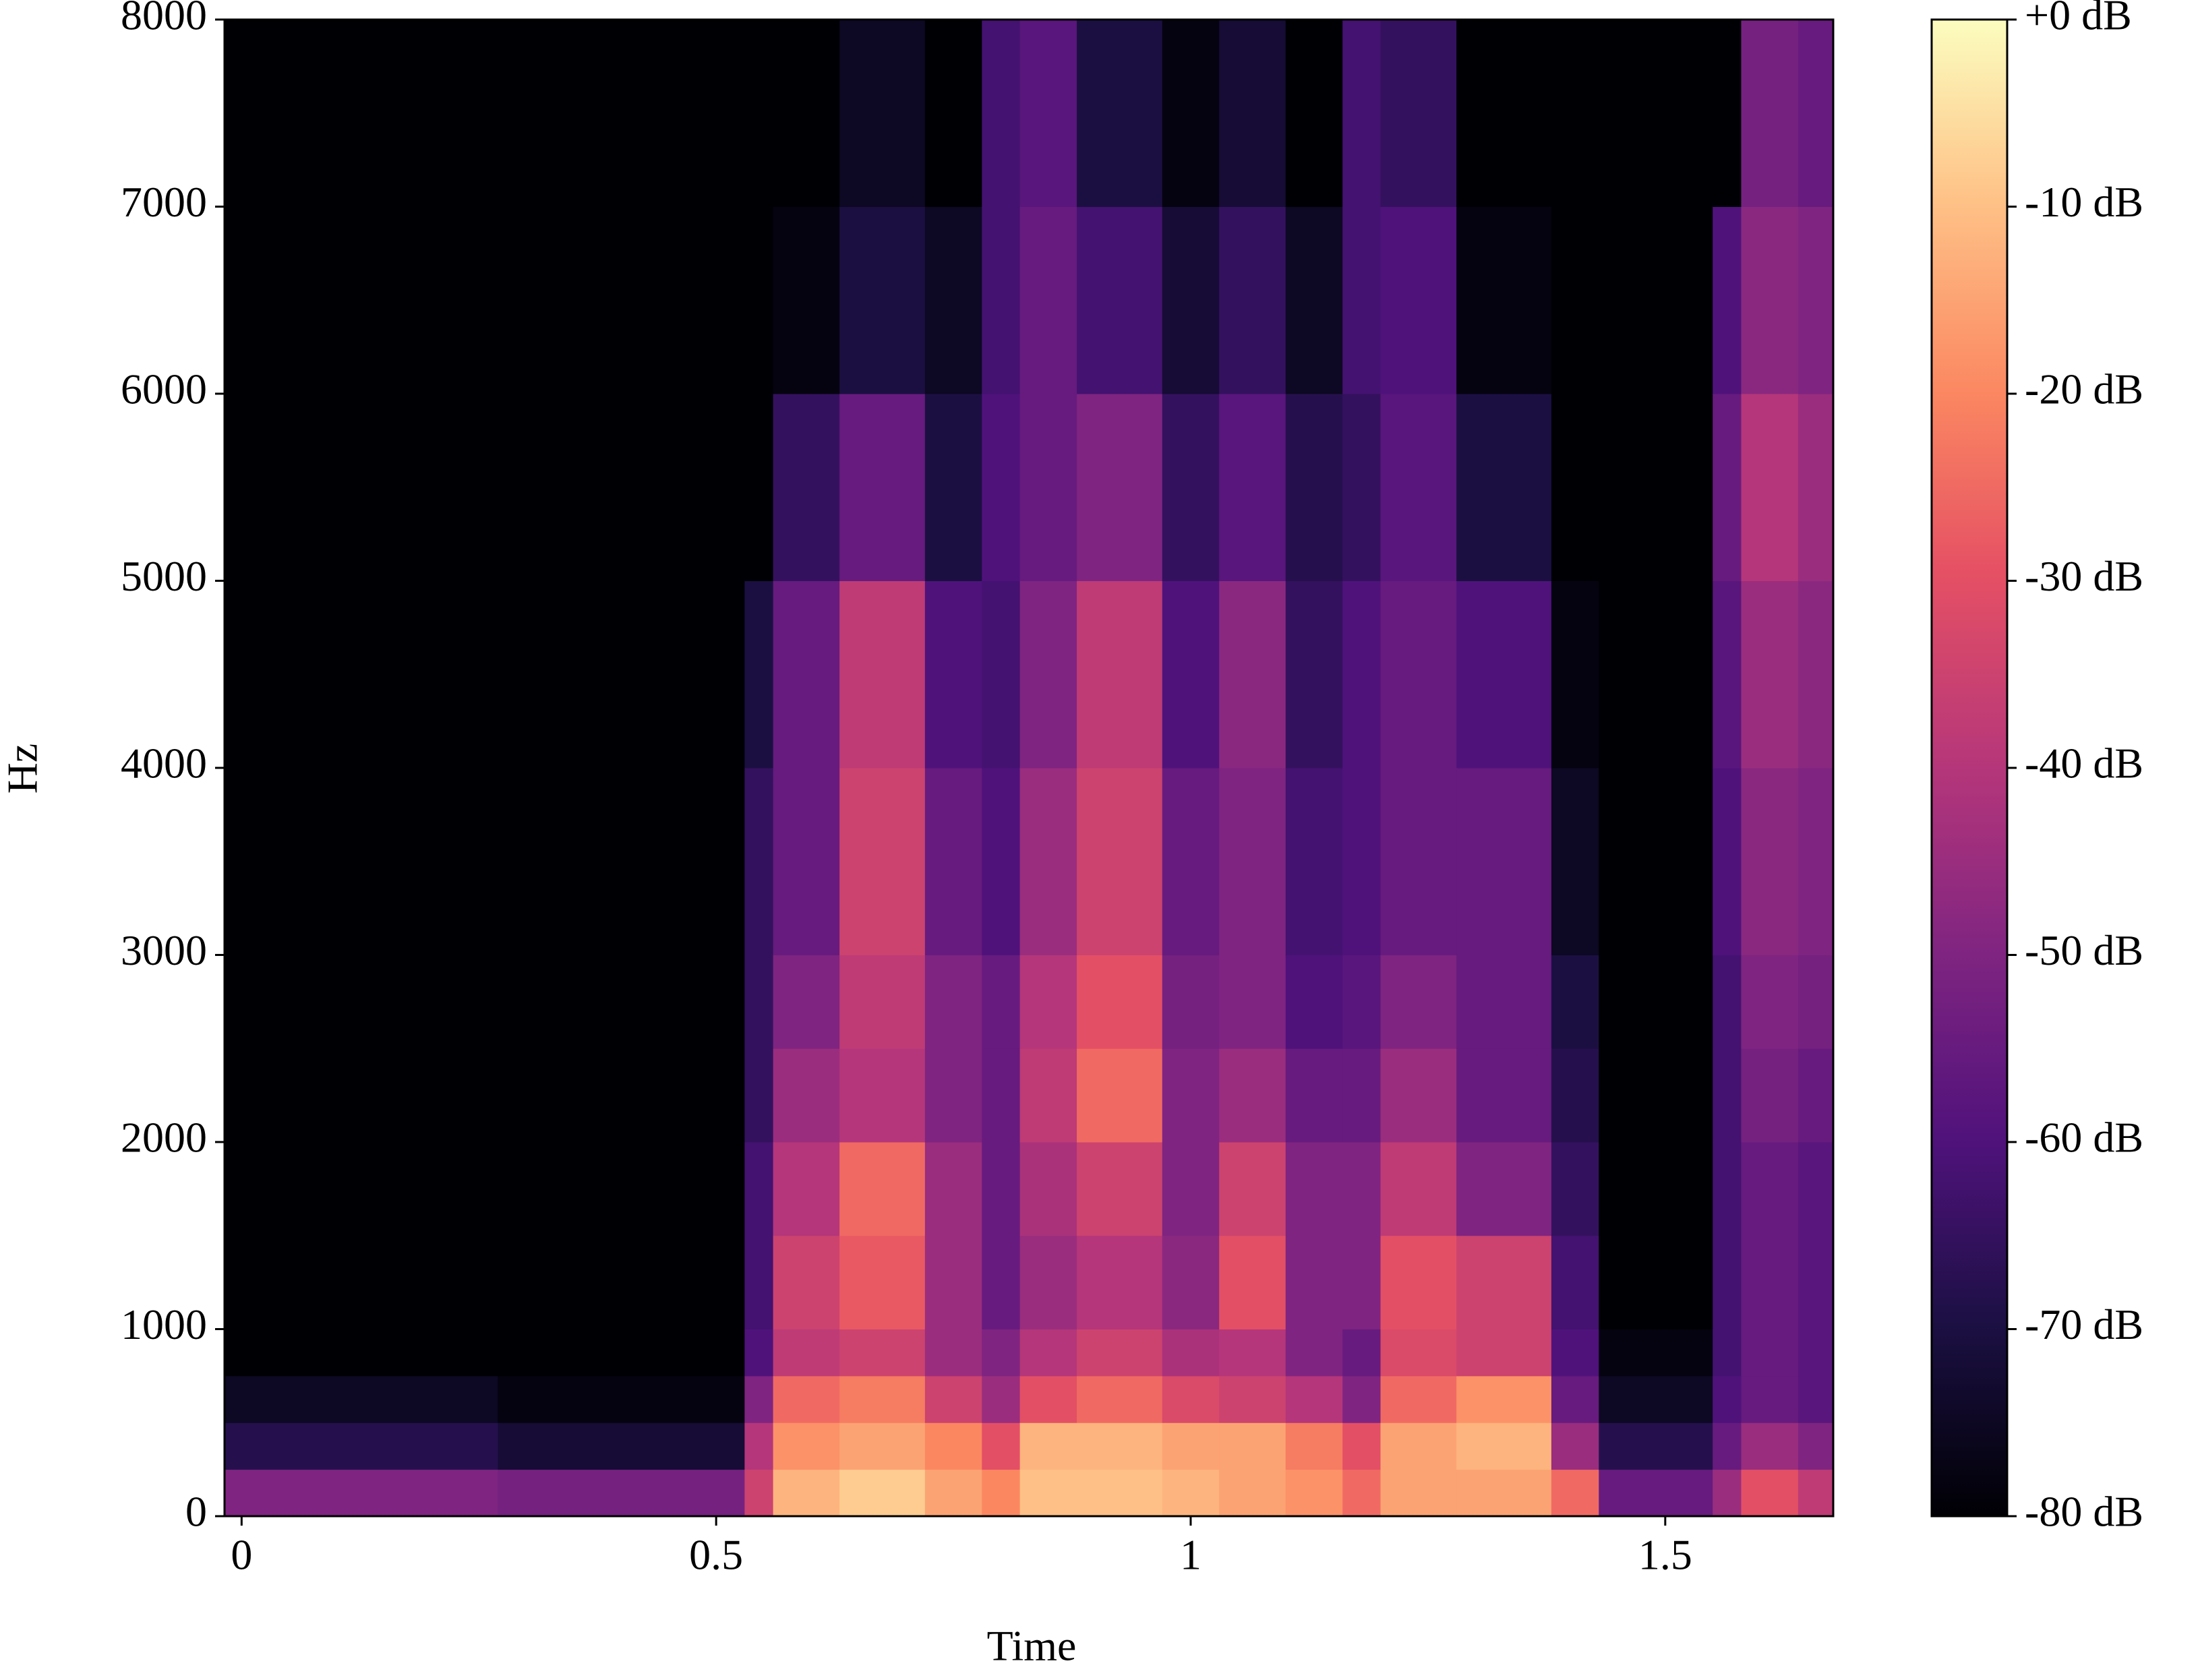 The height and width of the screenshot is (1680, 2200). What do you see at coordinates (164, 1138) in the screenshot?
I see `y-tick-label: 2000` at bounding box center [164, 1138].